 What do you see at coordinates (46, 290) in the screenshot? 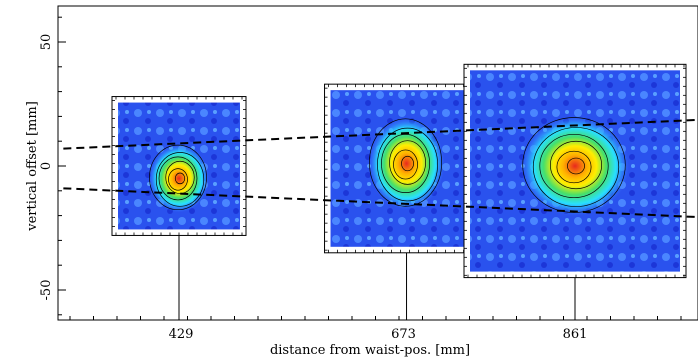
I see `y-tick-label: -50` at bounding box center [46, 290].